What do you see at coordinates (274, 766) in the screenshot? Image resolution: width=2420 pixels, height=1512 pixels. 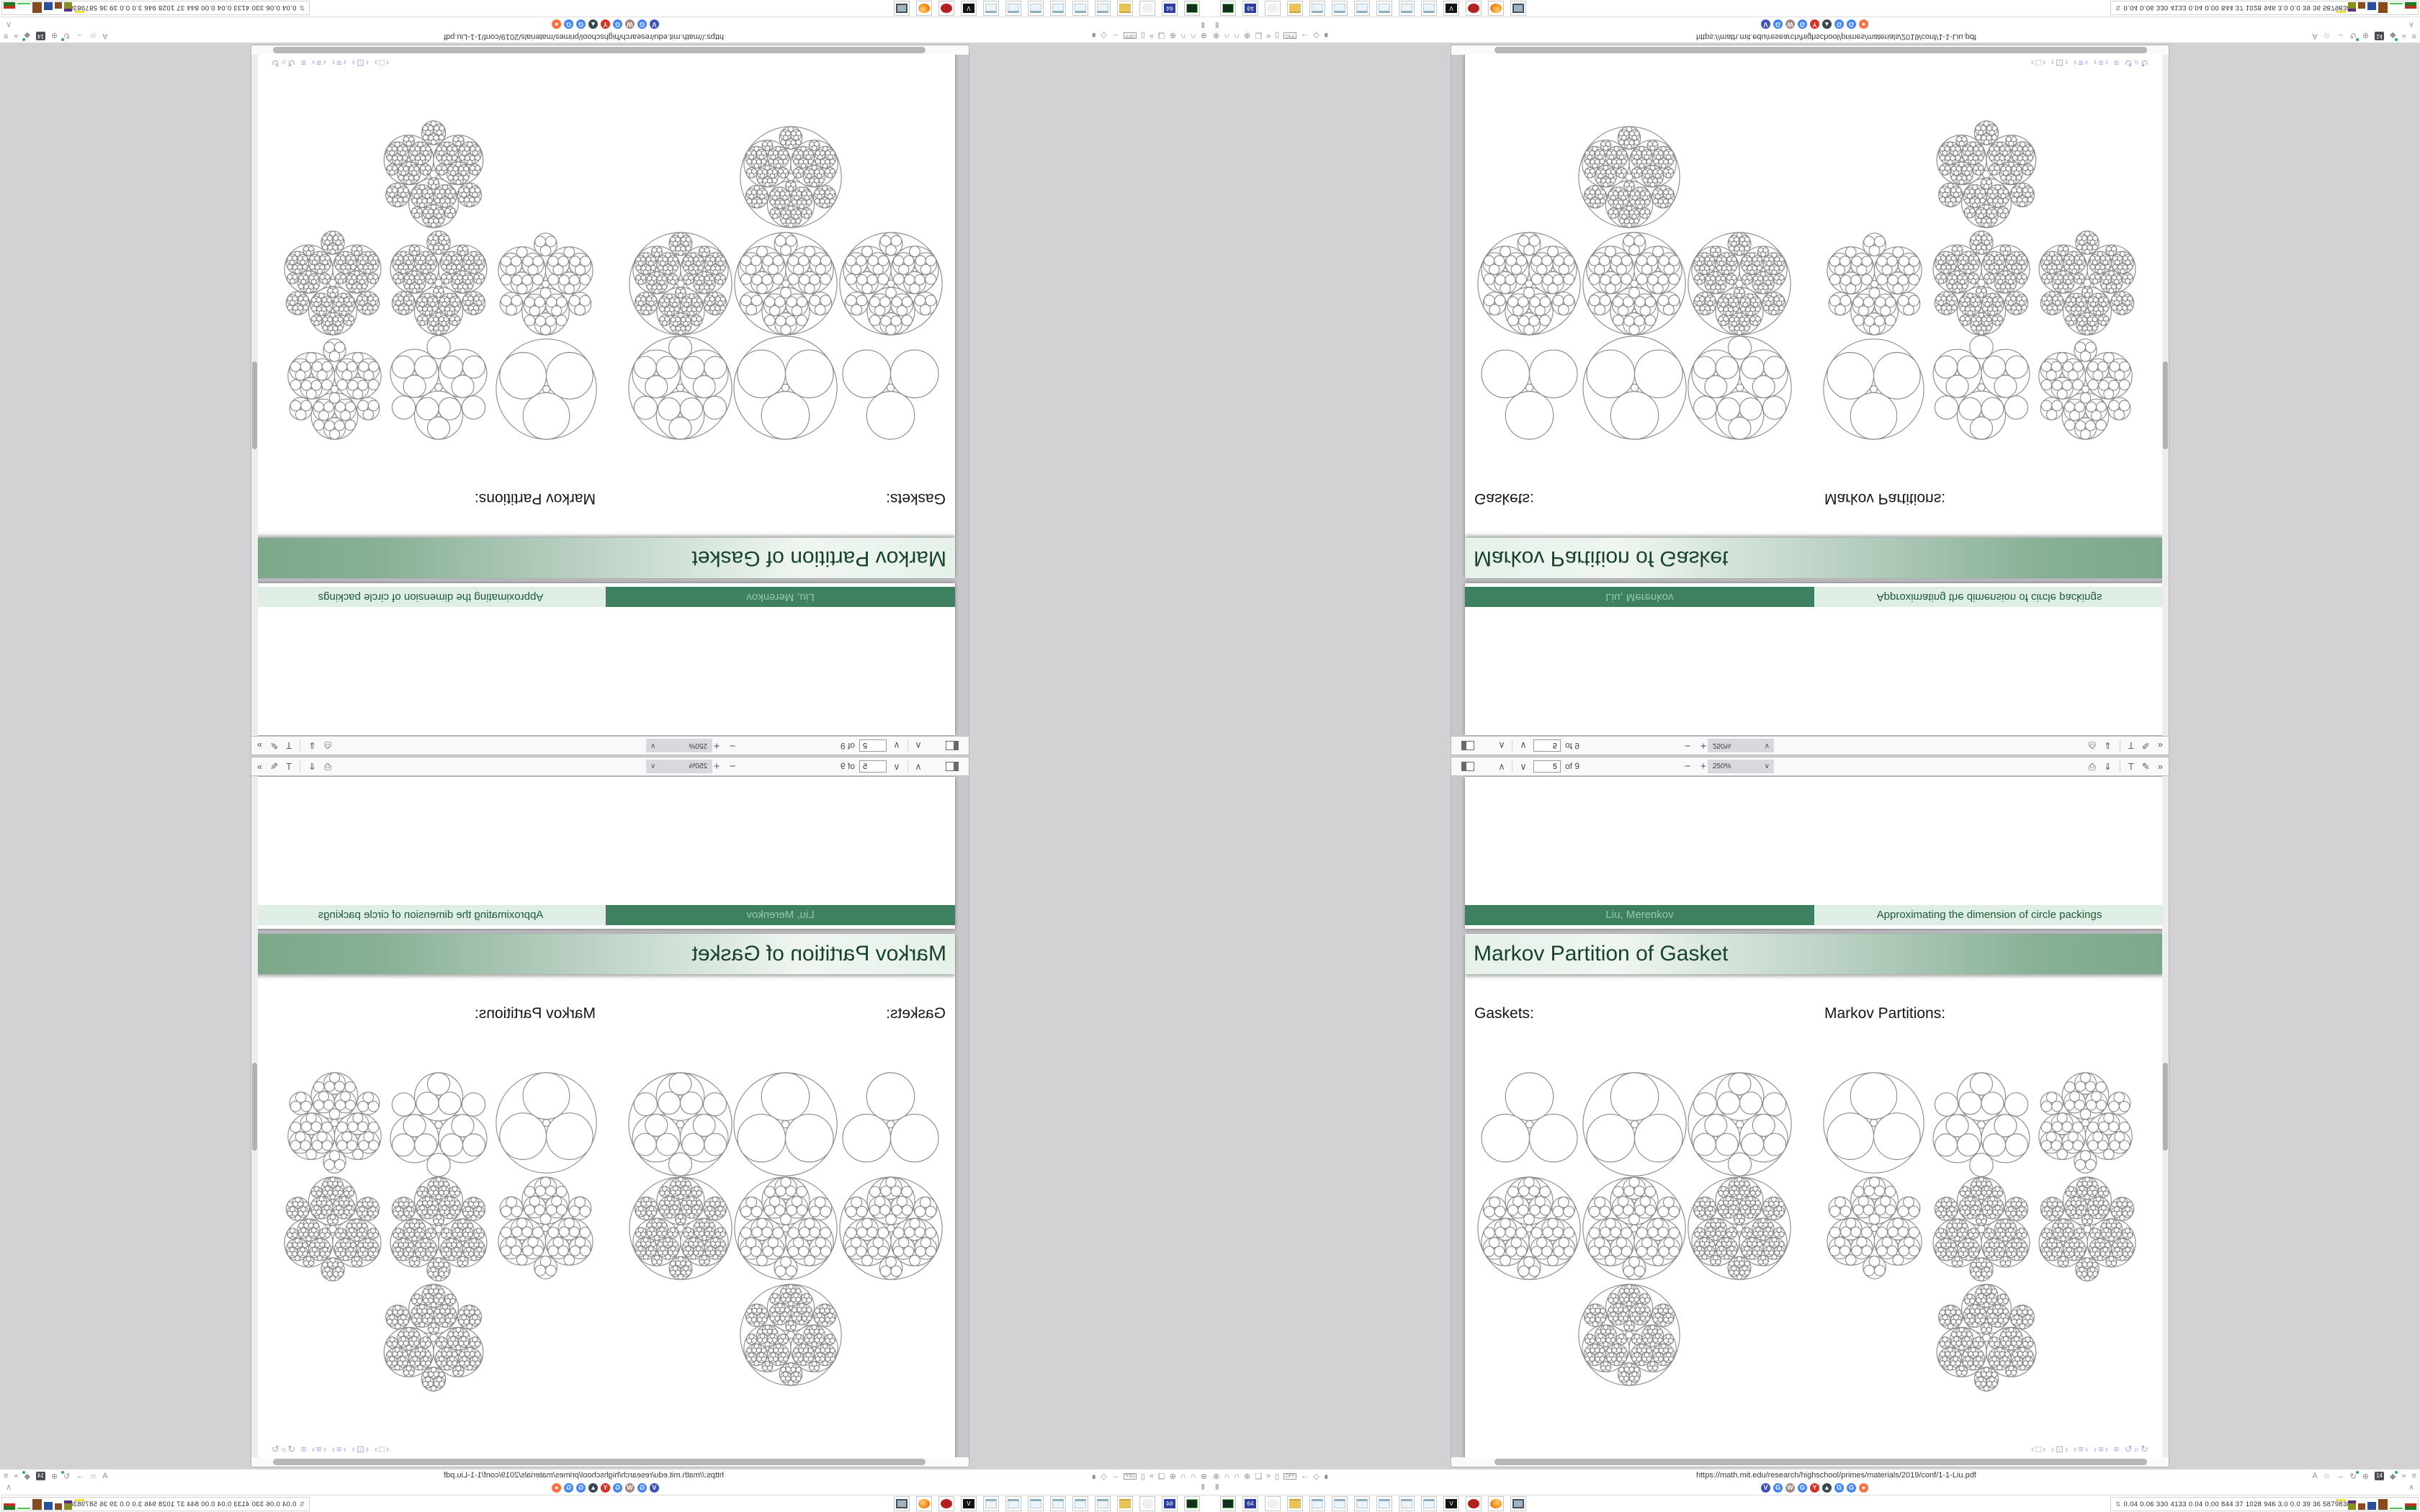 I see `ink-edit-icon: ✎` at bounding box center [274, 766].